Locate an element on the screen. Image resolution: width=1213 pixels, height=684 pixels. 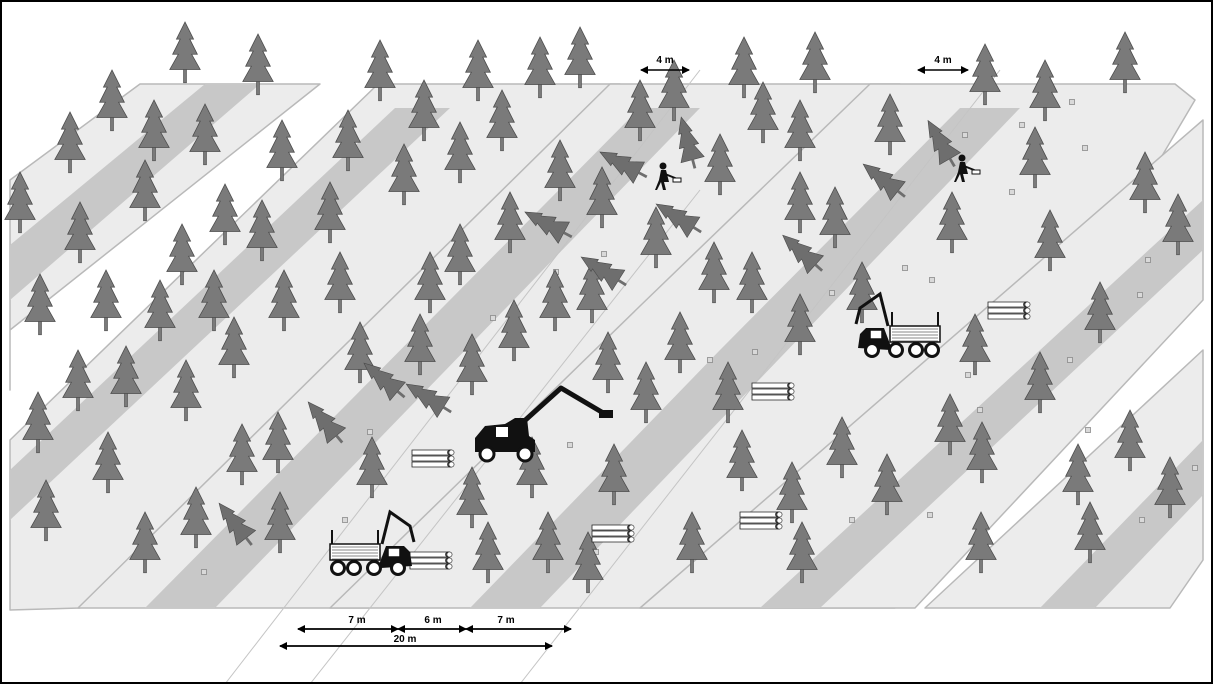
trail-width-label-left: 4 m is located at coordinates (664, 60).